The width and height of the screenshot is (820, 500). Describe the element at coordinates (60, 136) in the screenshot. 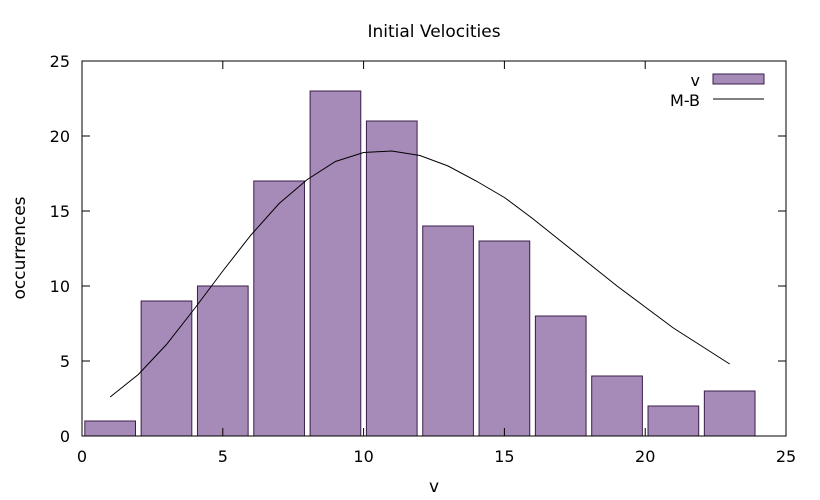

I see `y-tick-label: 20` at that location.